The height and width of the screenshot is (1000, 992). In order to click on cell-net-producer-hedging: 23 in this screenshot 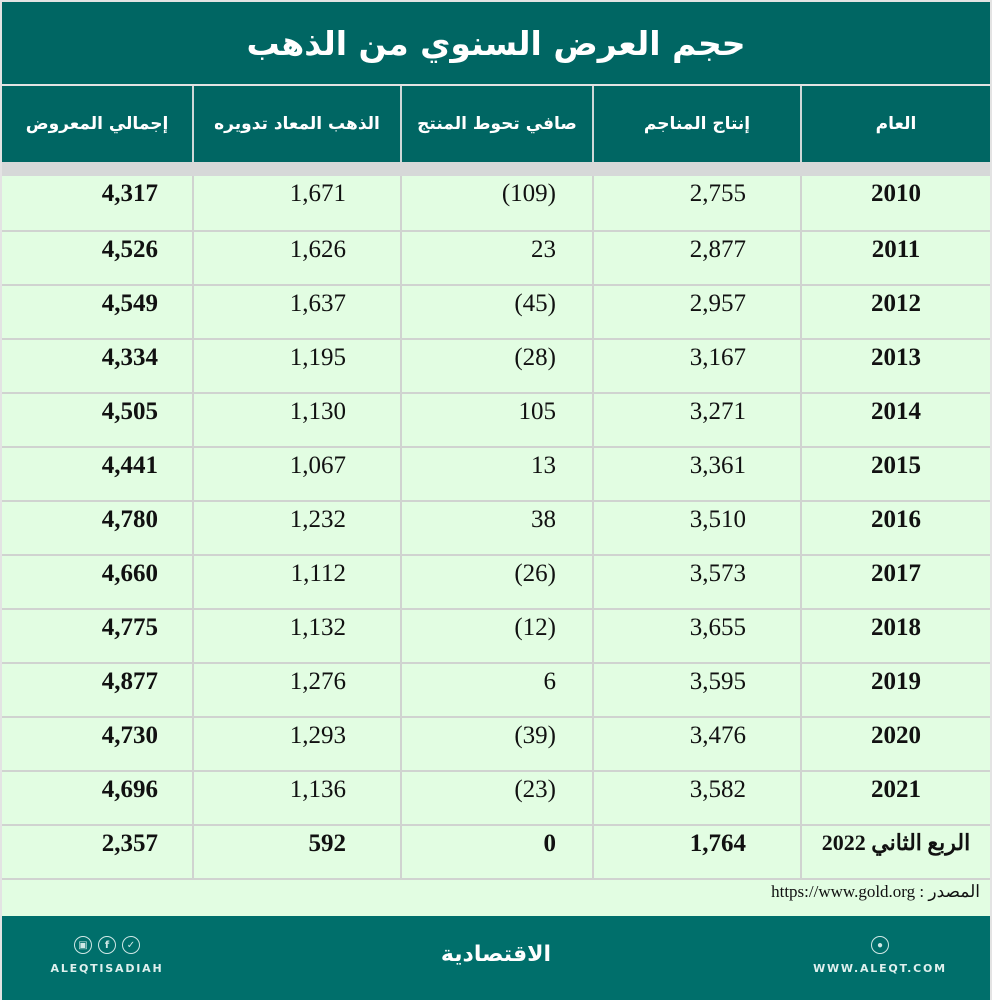, I will do `click(496, 257)`.